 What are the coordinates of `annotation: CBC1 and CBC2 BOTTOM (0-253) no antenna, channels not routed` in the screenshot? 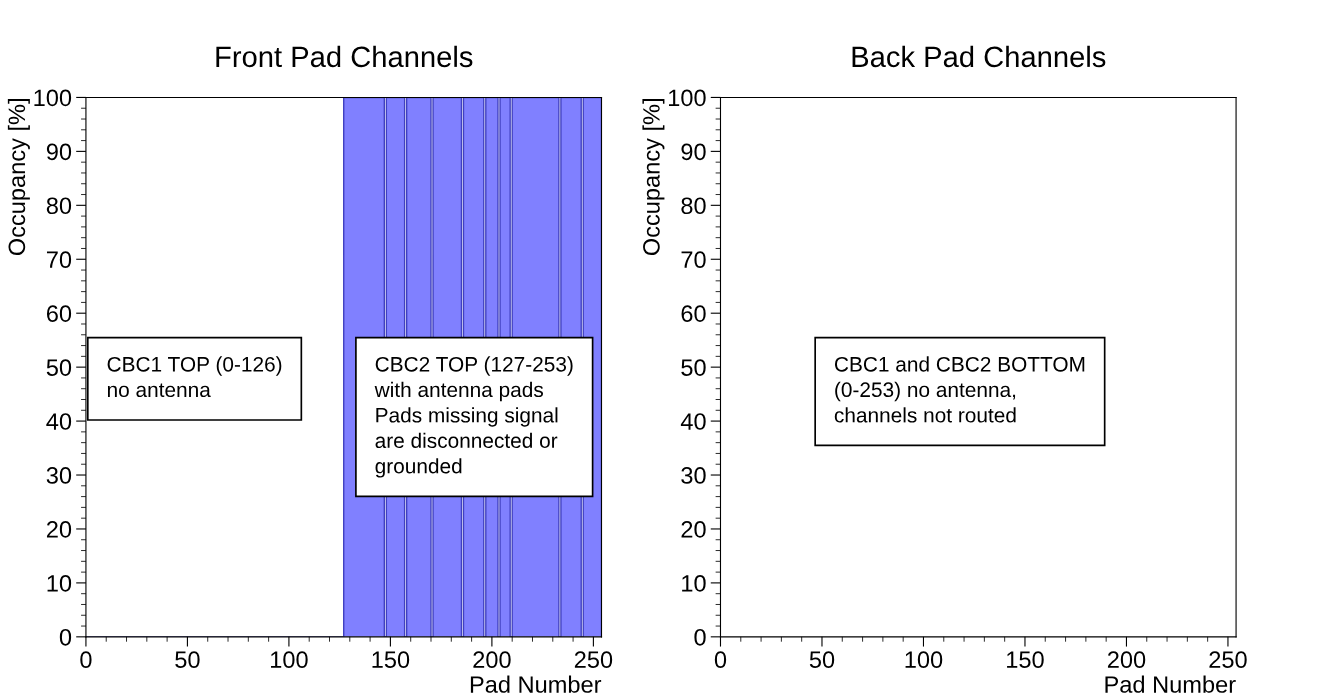 It's located at (959, 389).